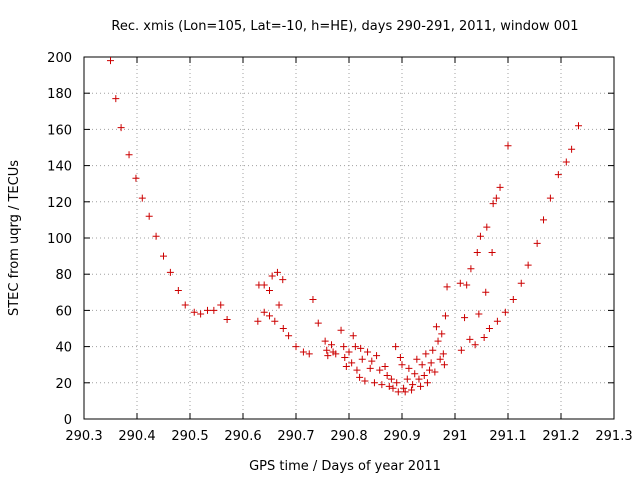 This screenshot has width=640, height=480. Describe the element at coordinates (59, 203) in the screenshot. I see `y-tick-label: 120` at that location.